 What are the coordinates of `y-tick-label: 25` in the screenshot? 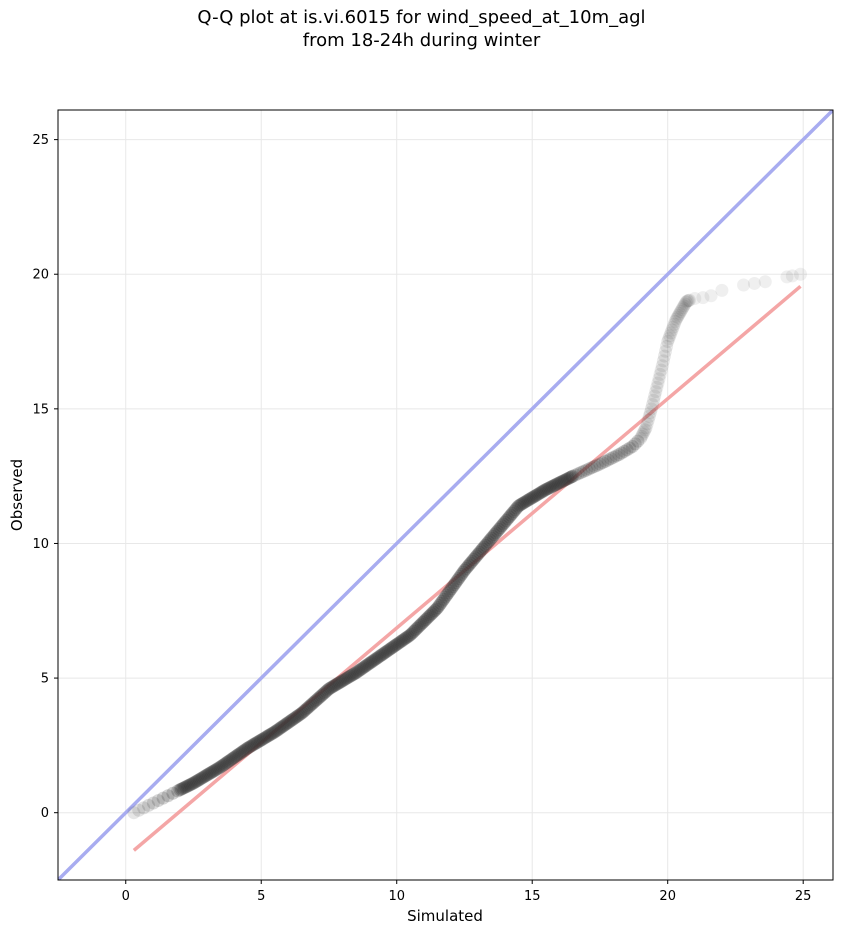 It's located at (40, 140).